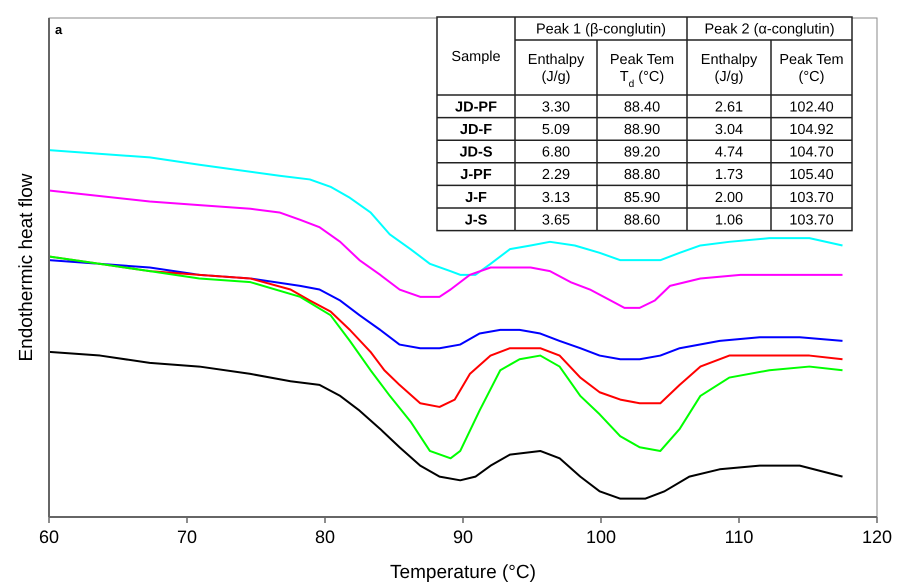 This screenshot has width=898, height=583. Describe the element at coordinates (601, 537) in the screenshot. I see `x-tick-label: 100` at that location.